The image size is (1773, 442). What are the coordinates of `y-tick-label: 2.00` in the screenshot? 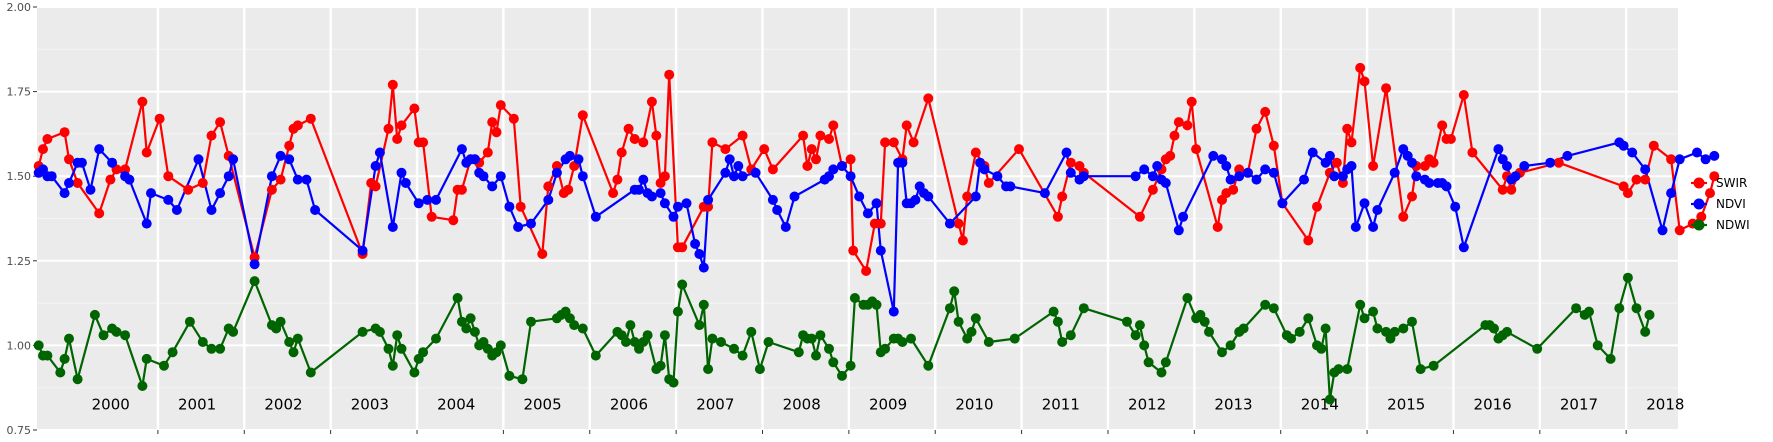 It's located at (19, 7).